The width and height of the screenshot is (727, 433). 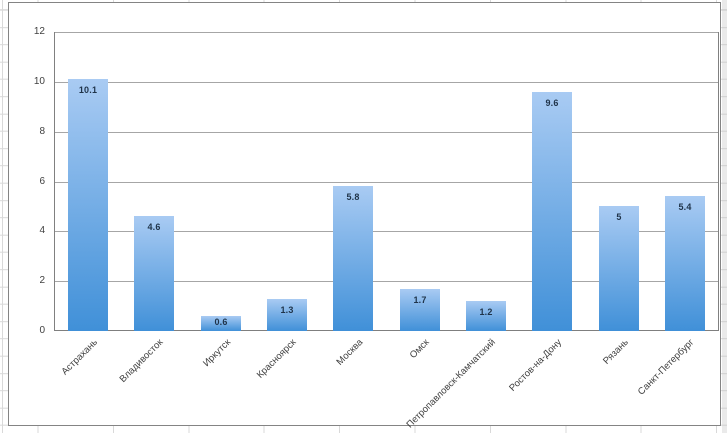 I want to click on x-axis-category-label: Москва, so click(x=349, y=352).